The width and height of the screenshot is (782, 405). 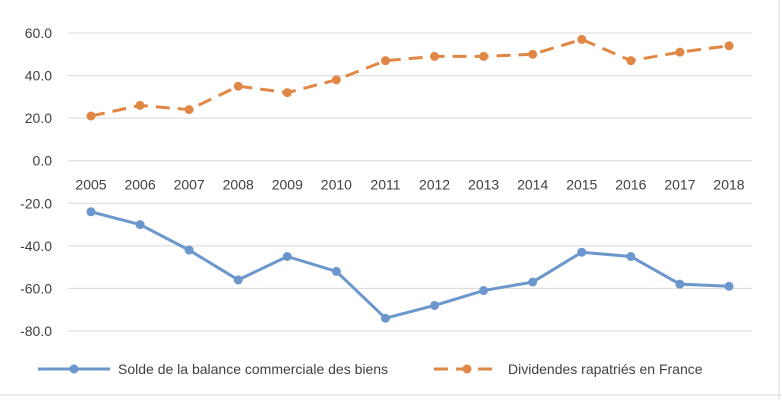 I want to click on x-tick-label: 2006, so click(x=139, y=185).